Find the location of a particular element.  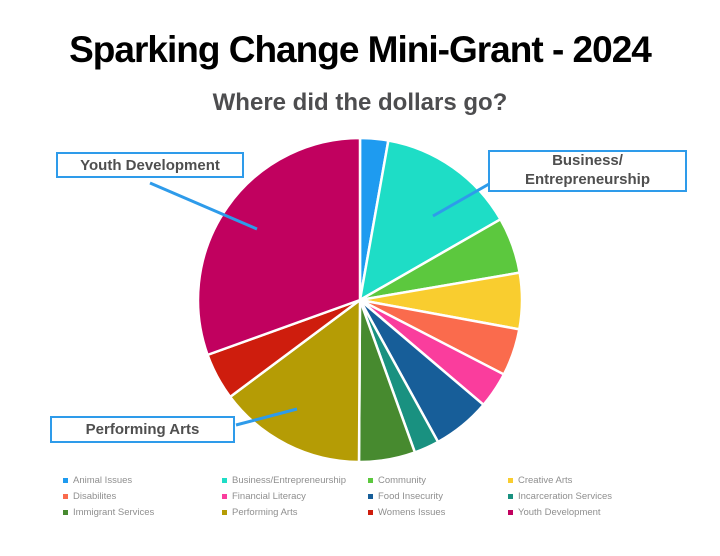

pie-slice-youth-development is located at coordinates (279, 246).